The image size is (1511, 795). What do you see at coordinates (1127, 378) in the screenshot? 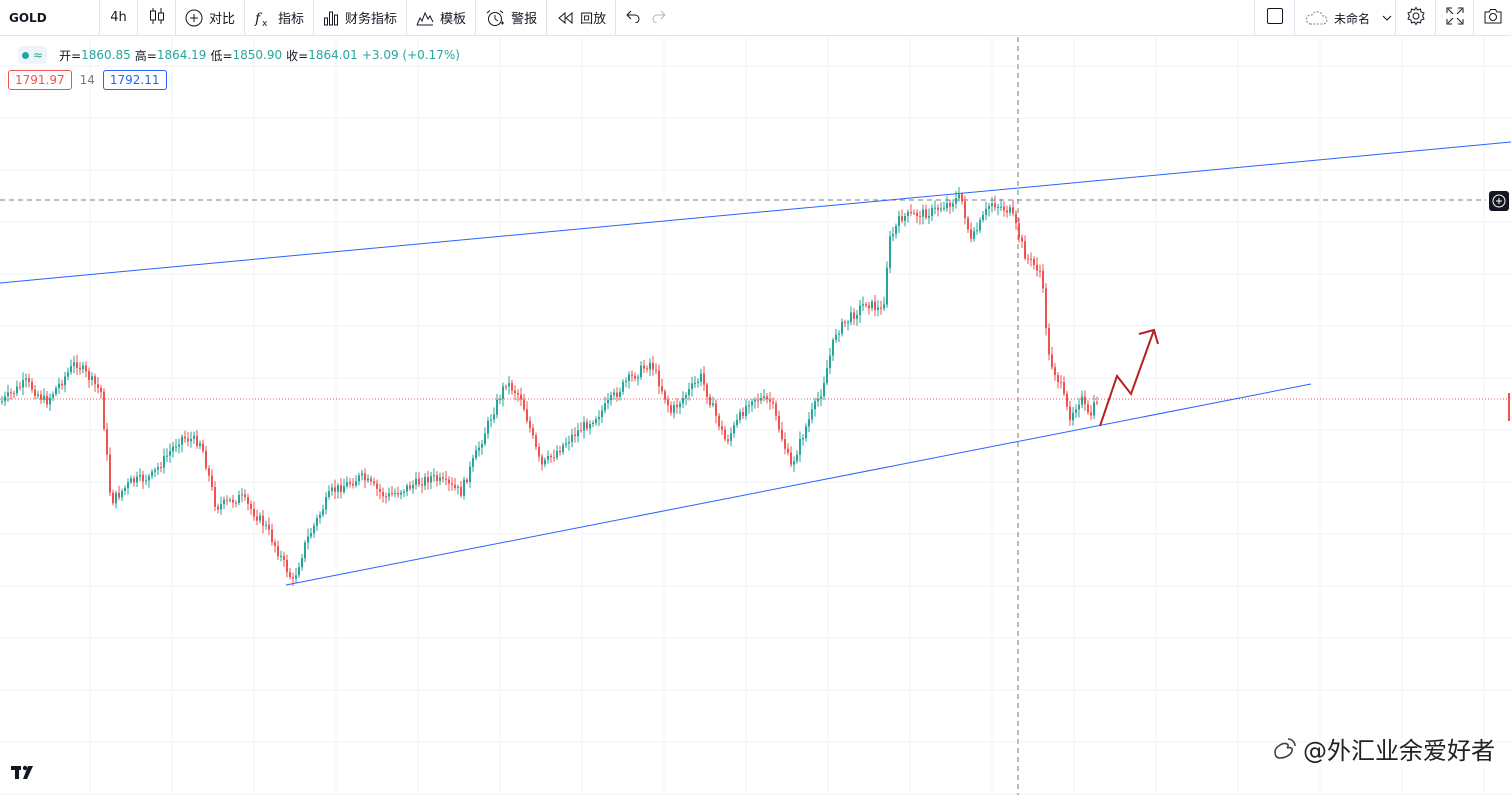
I see `projection-arrow` at bounding box center [1127, 378].